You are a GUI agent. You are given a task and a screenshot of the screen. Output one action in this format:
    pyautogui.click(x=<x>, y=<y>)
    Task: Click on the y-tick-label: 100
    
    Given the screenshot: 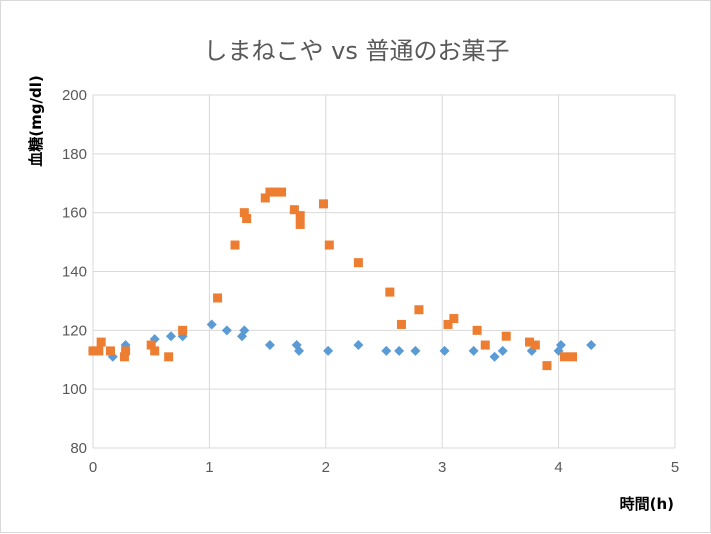 What is the action you would take?
    pyautogui.click(x=74, y=389)
    